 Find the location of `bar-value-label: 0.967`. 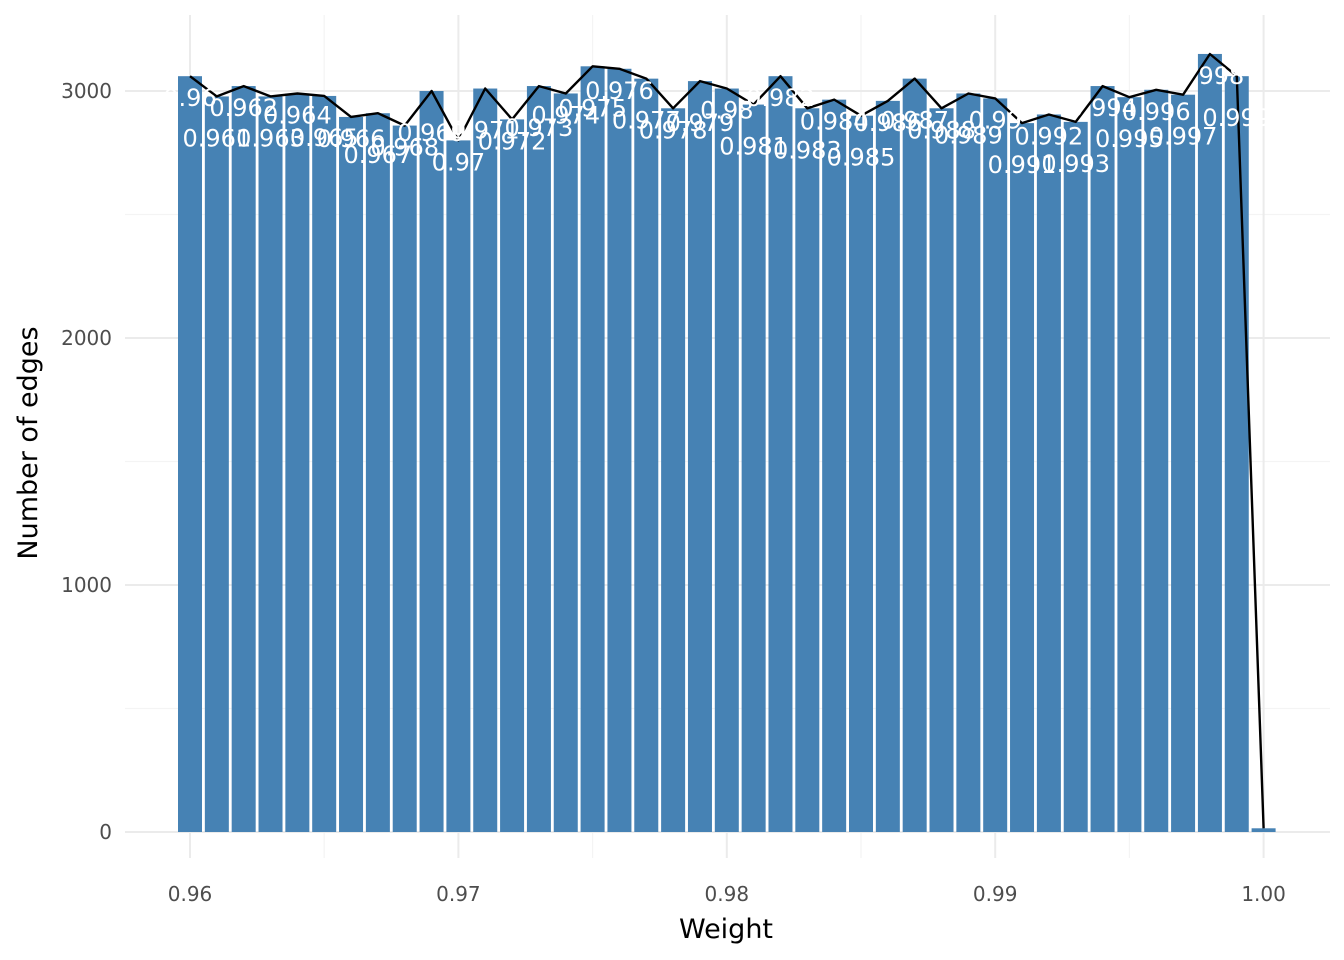

bar-value-label: 0.967 is located at coordinates (378, 155).